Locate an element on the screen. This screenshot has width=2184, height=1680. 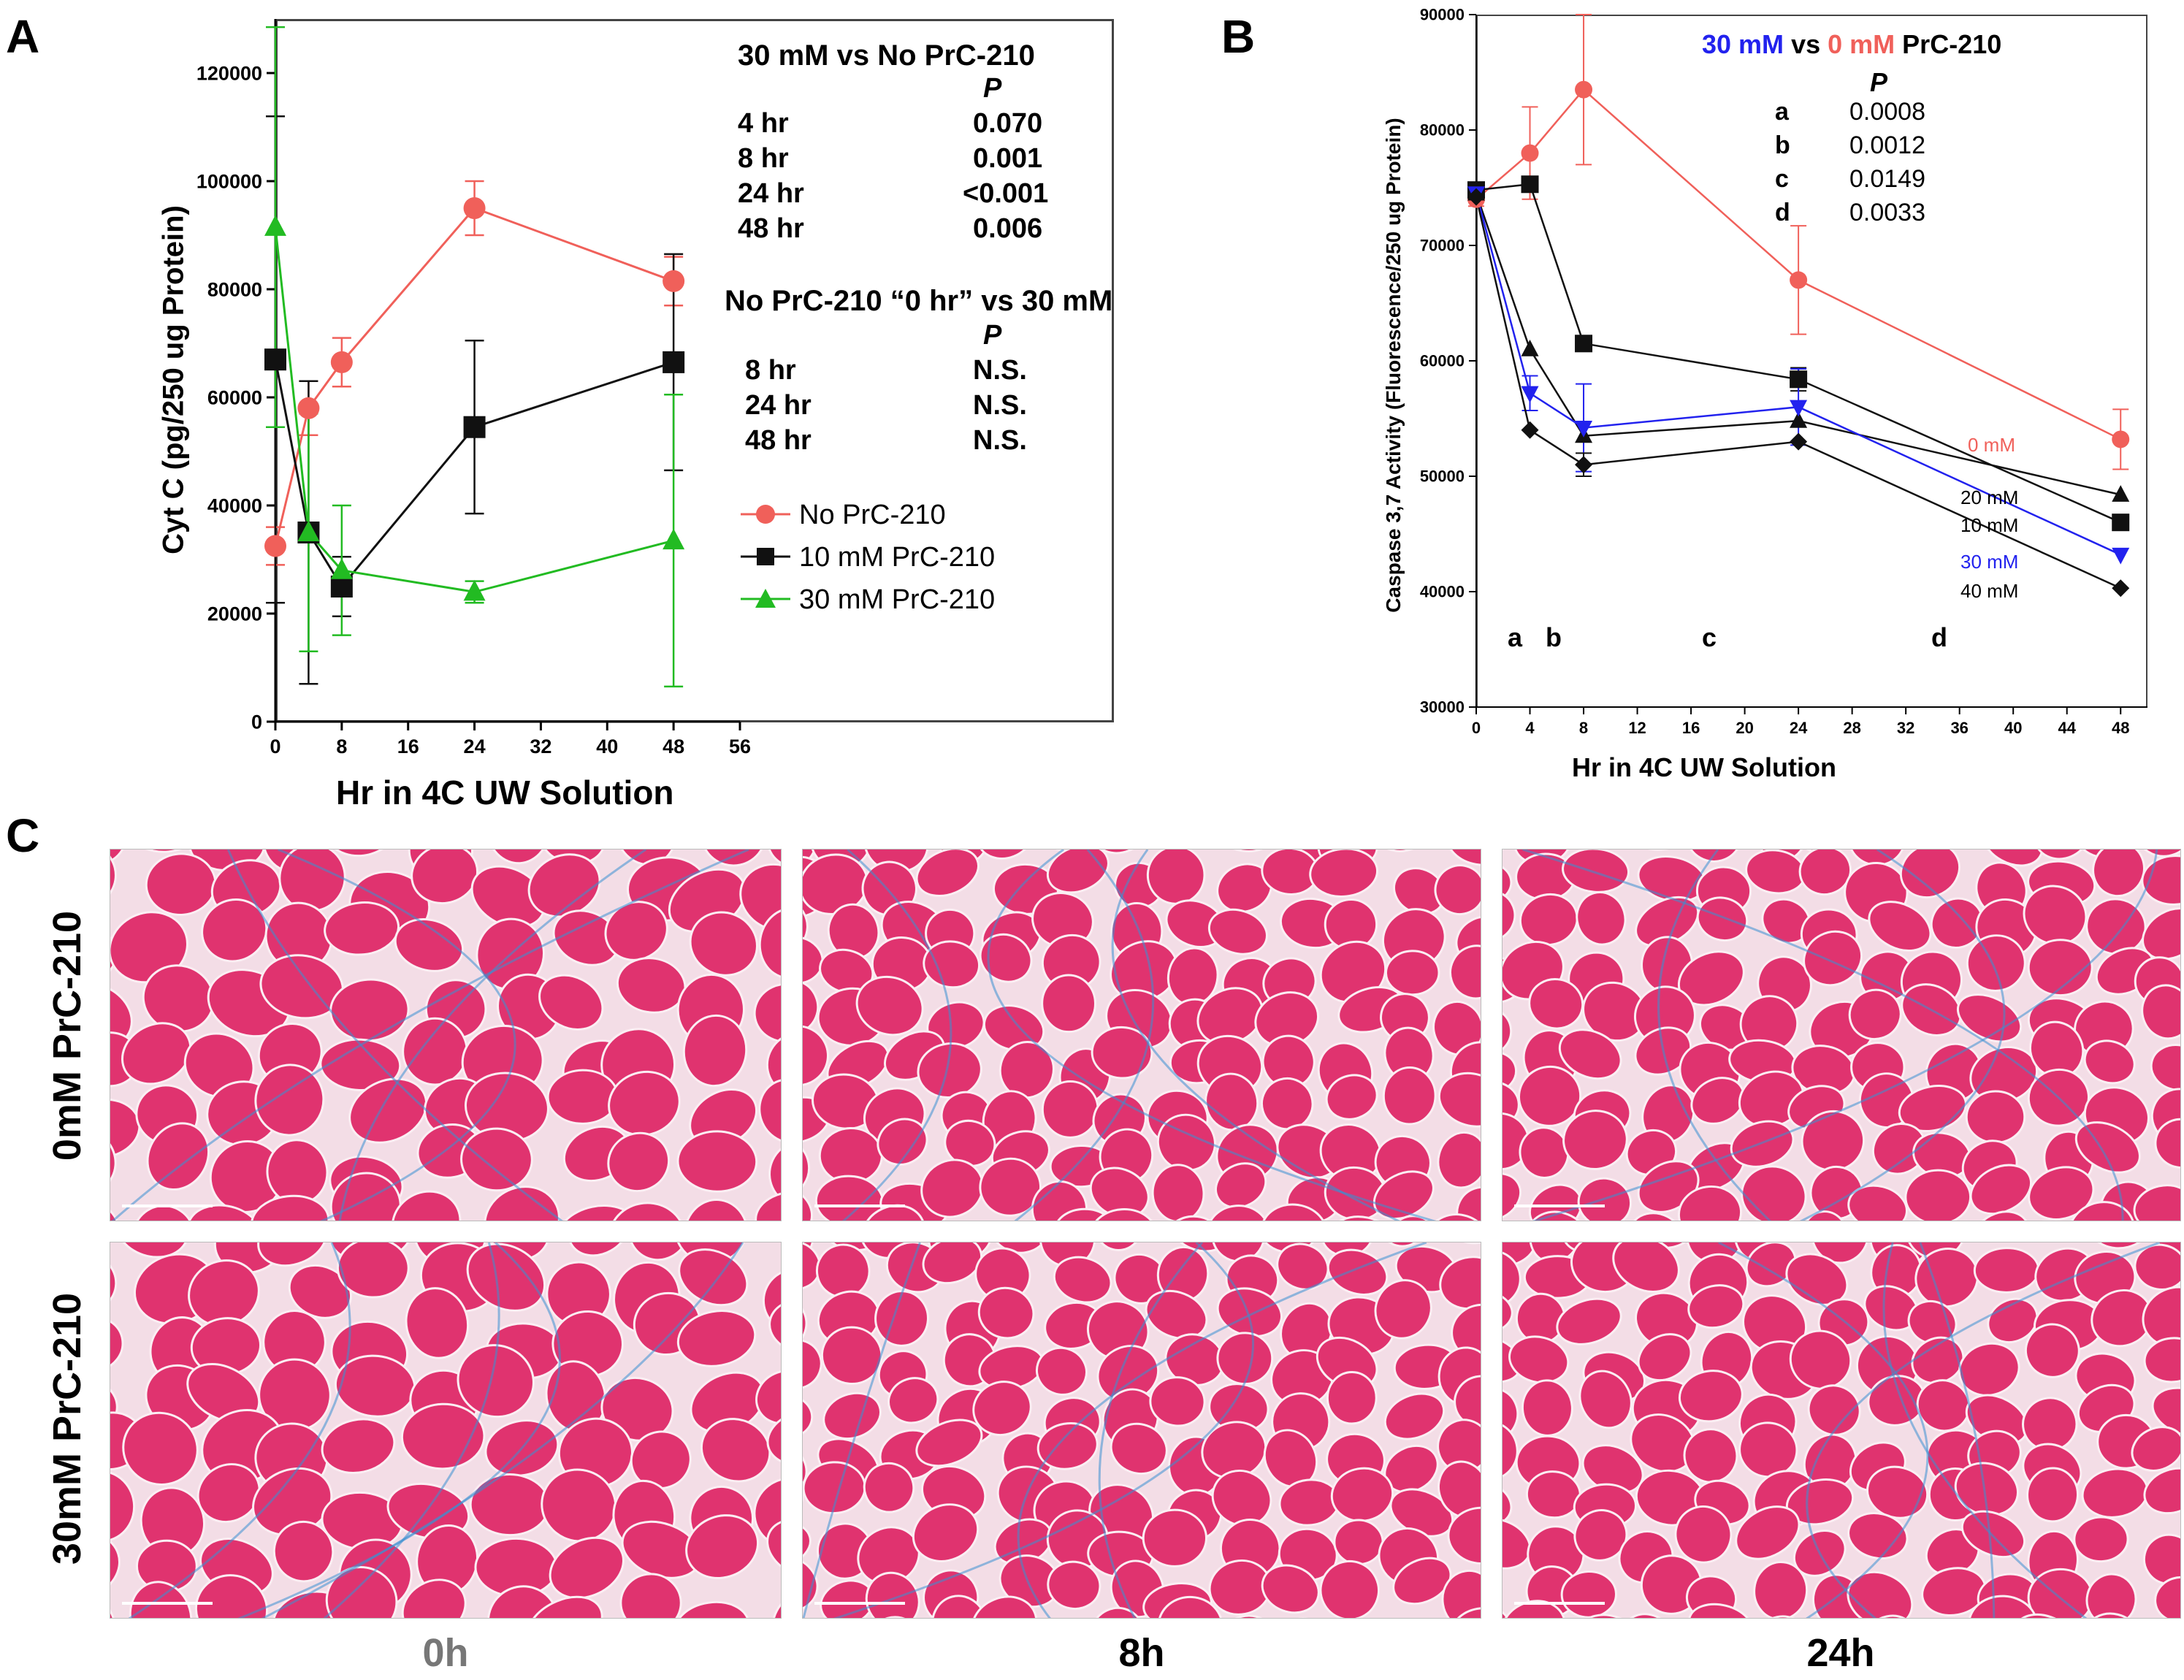
x-tick-label: 12 is located at coordinates (1637, 728).